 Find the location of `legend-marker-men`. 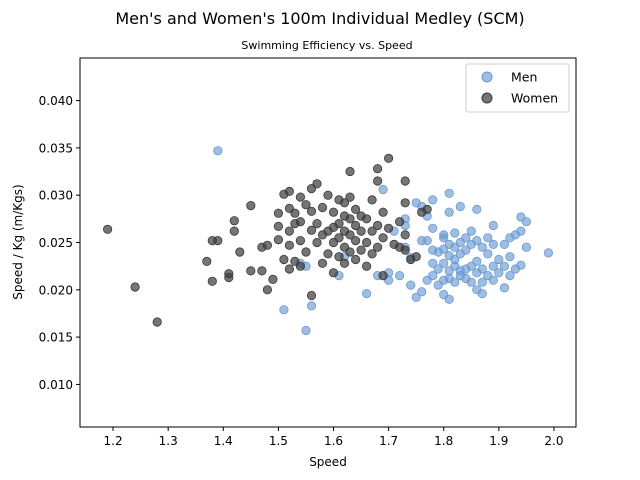

legend-marker-men is located at coordinates (487, 77).